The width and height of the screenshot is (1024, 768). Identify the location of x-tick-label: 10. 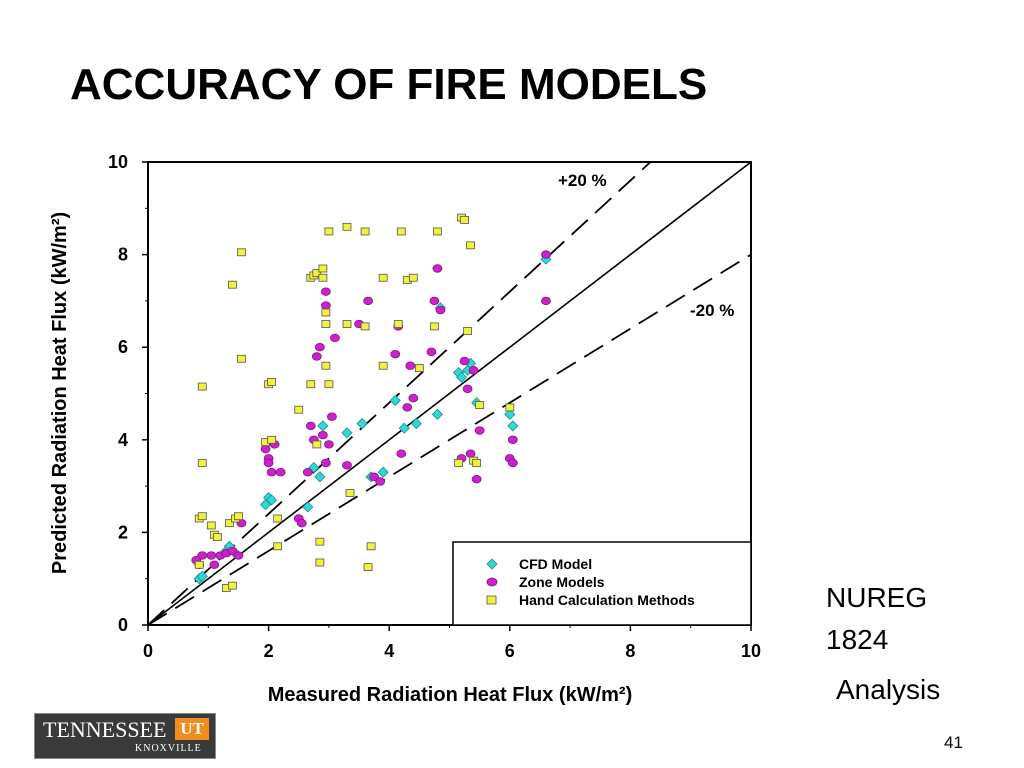
(751, 651).